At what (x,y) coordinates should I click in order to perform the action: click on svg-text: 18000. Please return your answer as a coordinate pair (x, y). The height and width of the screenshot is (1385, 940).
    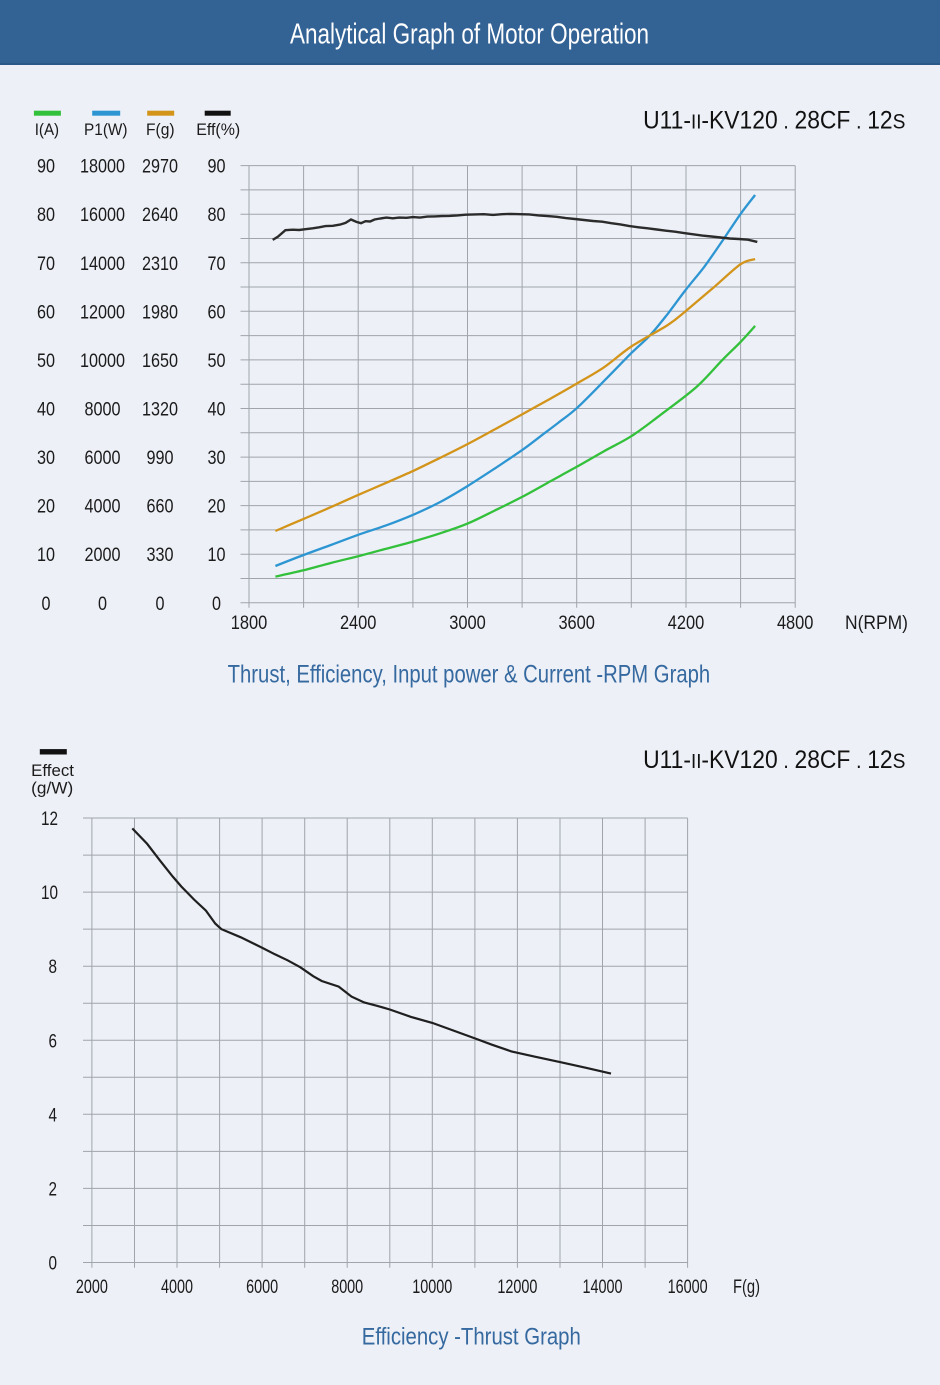
    Looking at the image, I should click on (102, 167).